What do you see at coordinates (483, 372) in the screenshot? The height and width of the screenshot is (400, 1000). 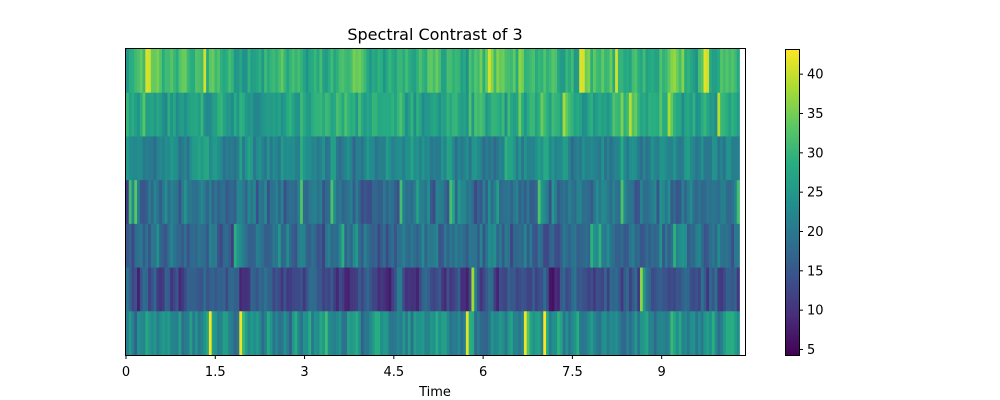 I see `x-tick-label: 6` at bounding box center [483, 372].